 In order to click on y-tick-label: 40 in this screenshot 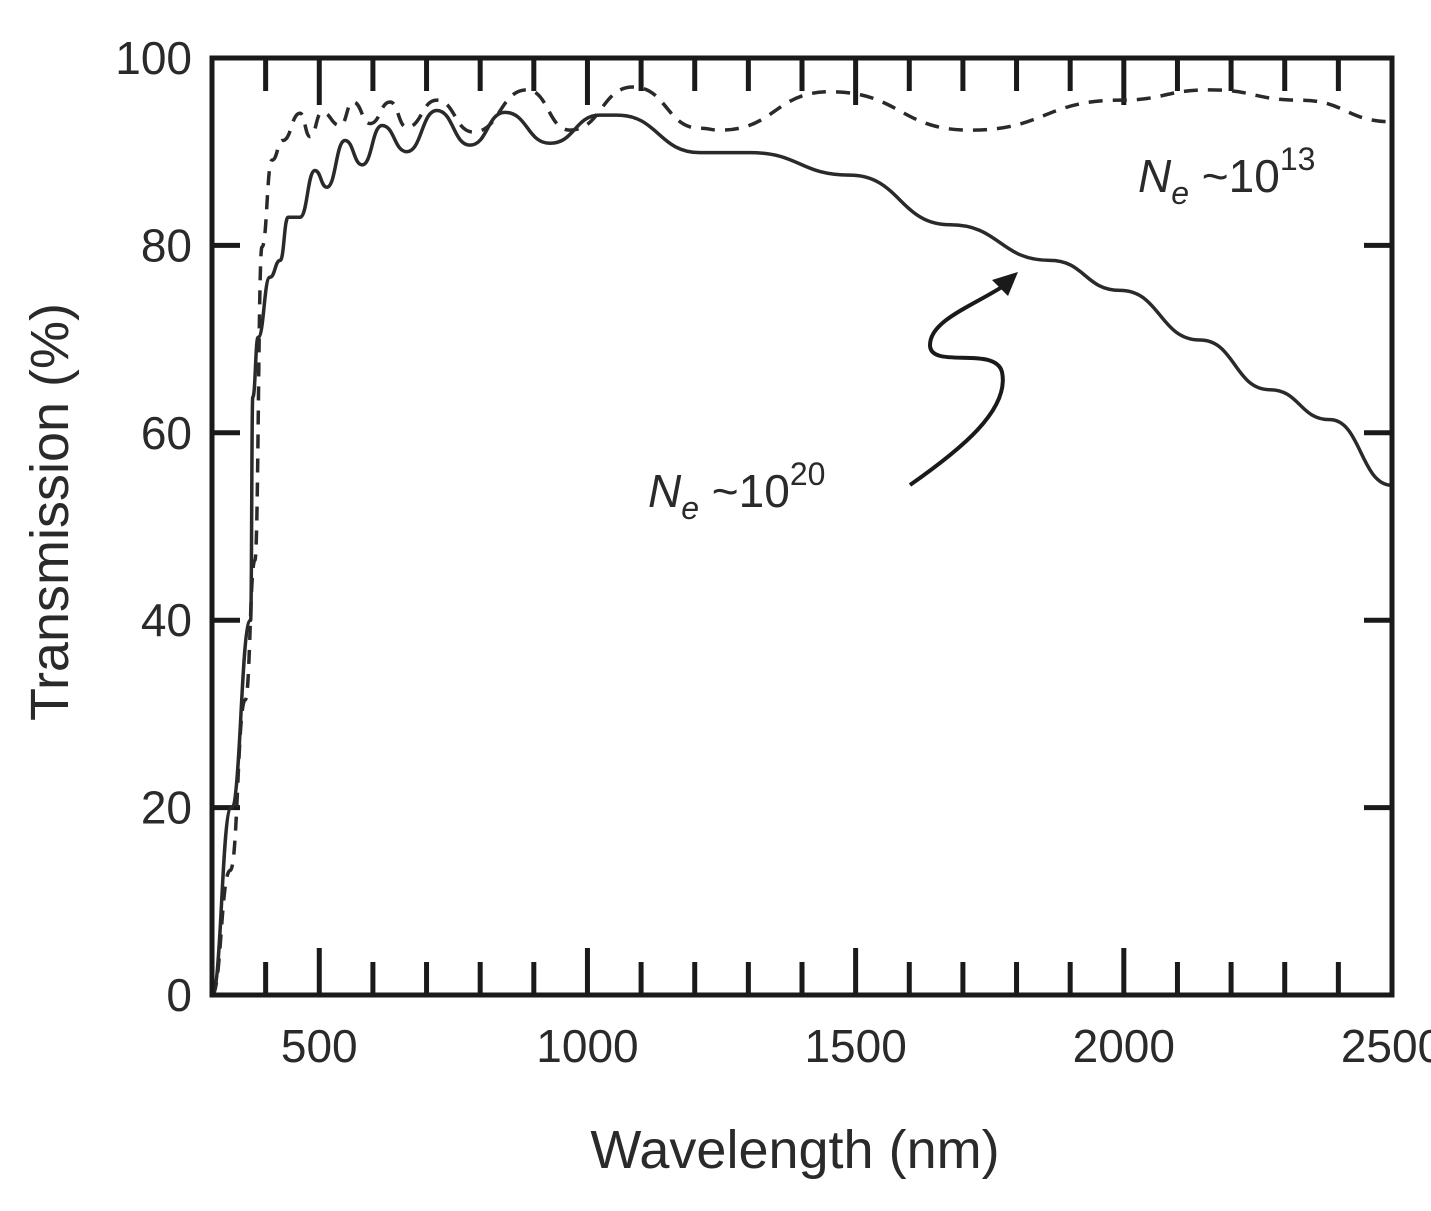, I will do `click(166, 620)`.